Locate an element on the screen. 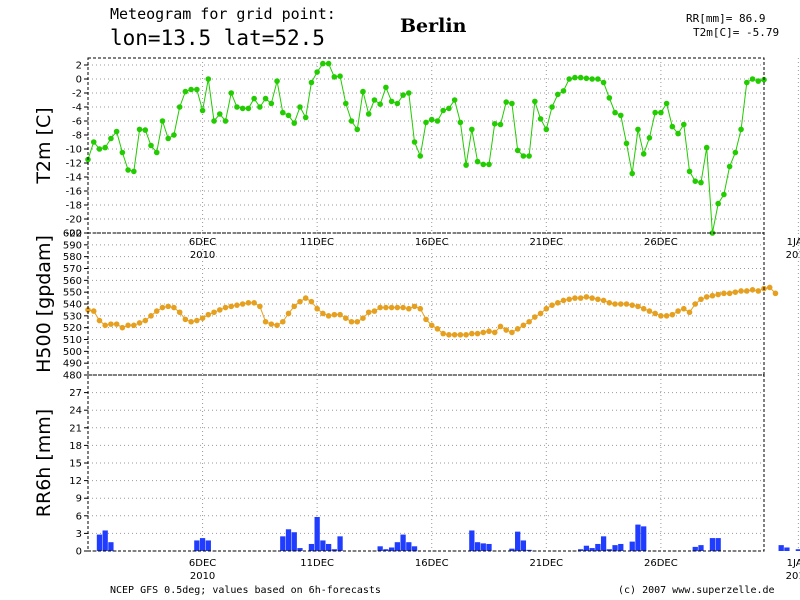 The image size is (800, 600). date-tick-label: 6DEC is located at coordinates (202, 563).